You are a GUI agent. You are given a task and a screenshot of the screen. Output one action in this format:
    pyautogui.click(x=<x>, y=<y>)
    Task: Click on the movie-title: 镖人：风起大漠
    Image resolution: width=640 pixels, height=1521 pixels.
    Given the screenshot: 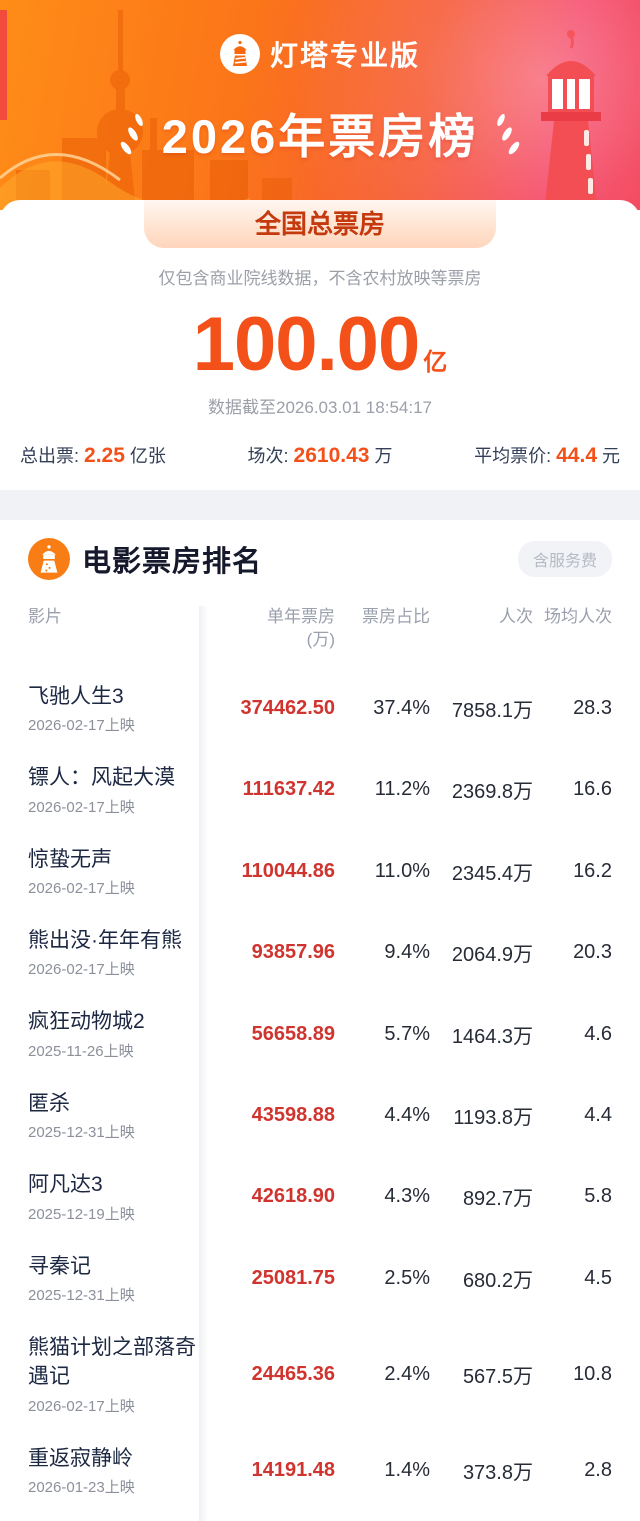 What is the action you would take?
    pyautogui.click(x=101, y=778)
    